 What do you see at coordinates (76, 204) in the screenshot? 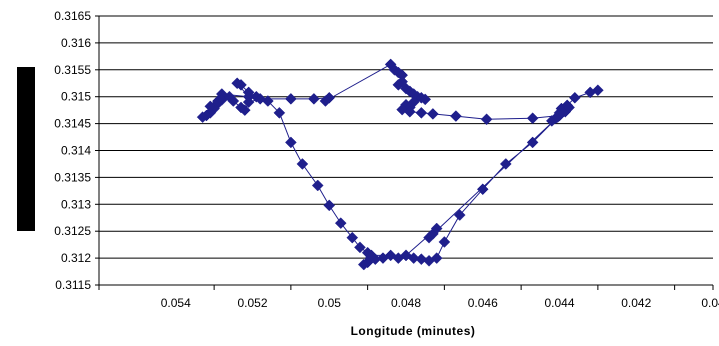
I see `y-tick-label: 0.313` at bounding box center [76, 204].